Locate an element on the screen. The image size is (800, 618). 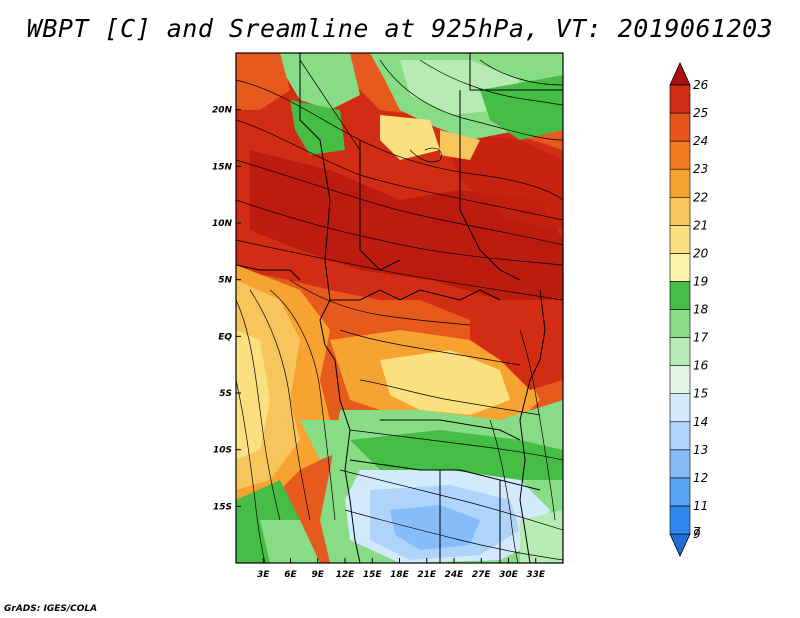
lon-tick-label: 24E is located at coordinates (455, 575).